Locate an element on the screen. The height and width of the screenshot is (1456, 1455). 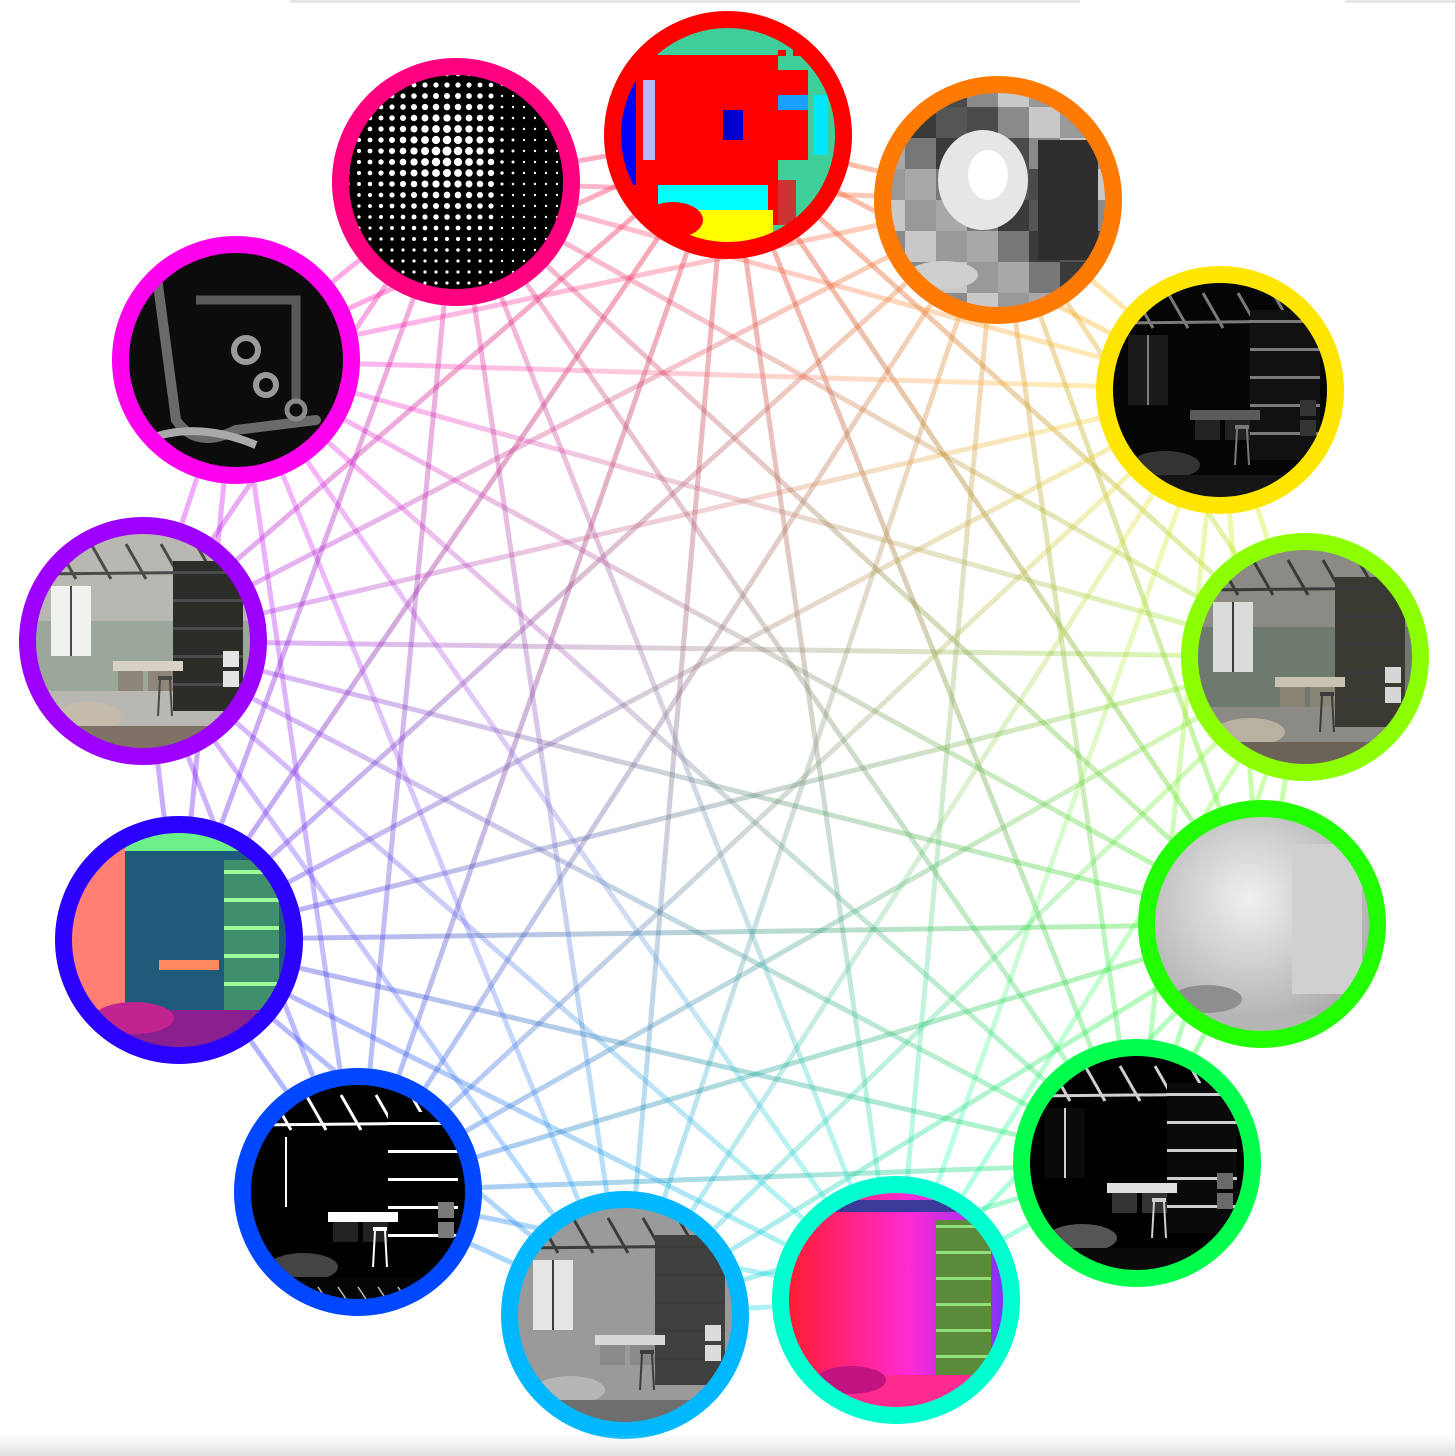
node-surface-normals is located at coordinates (896, 1300).